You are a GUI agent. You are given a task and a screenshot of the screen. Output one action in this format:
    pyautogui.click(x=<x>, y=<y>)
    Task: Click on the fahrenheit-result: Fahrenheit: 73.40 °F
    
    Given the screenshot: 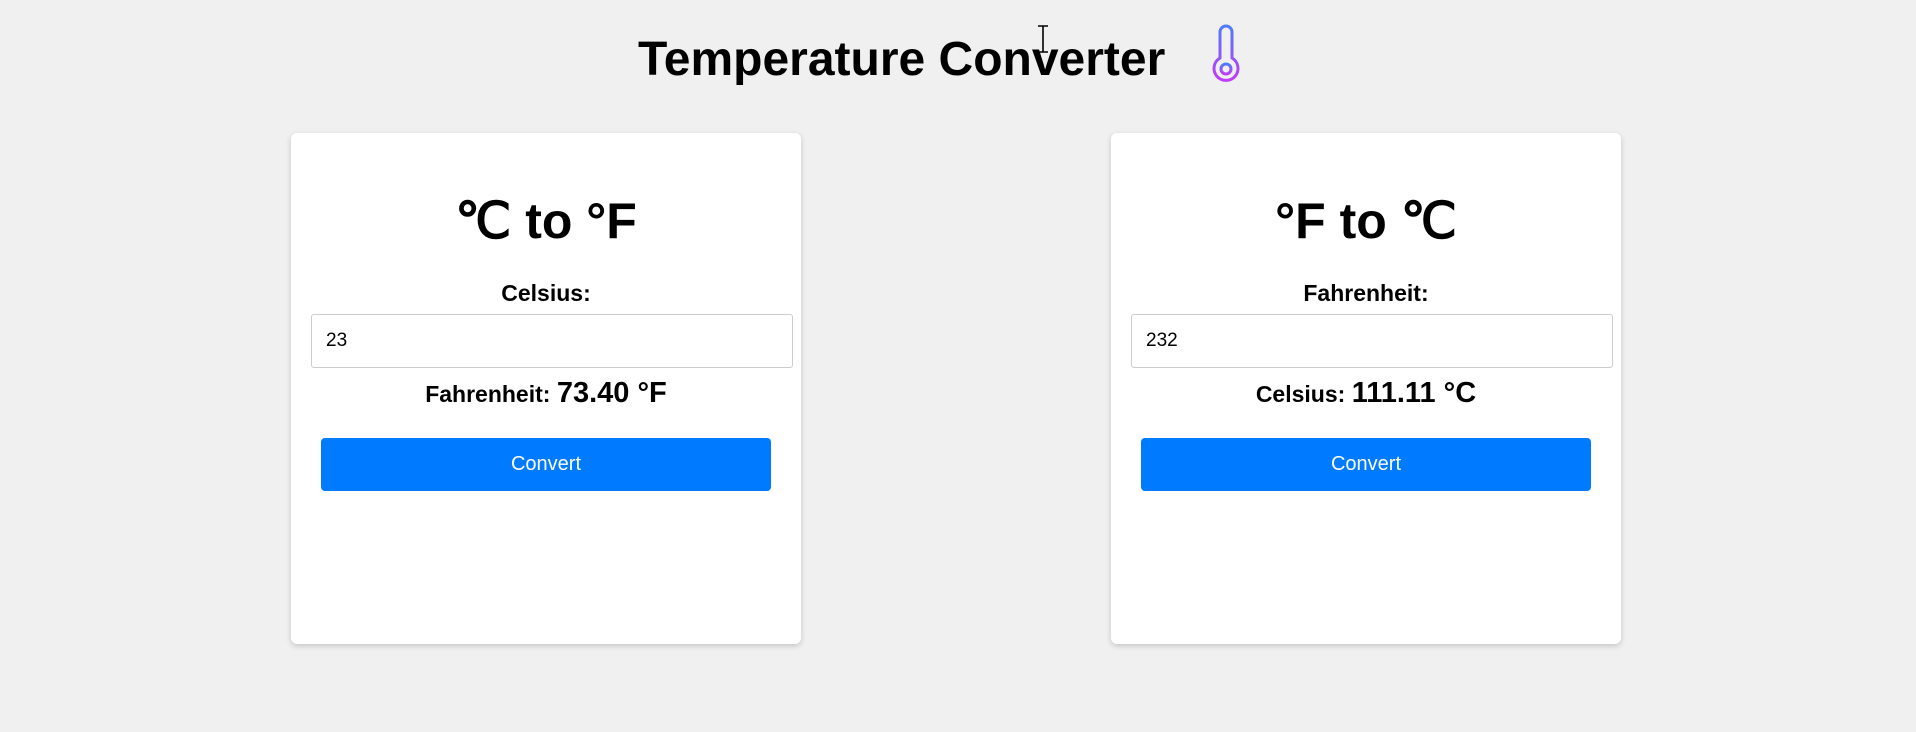 What is the action you would take?
    pyautogui.click(x=546, y=395)
    